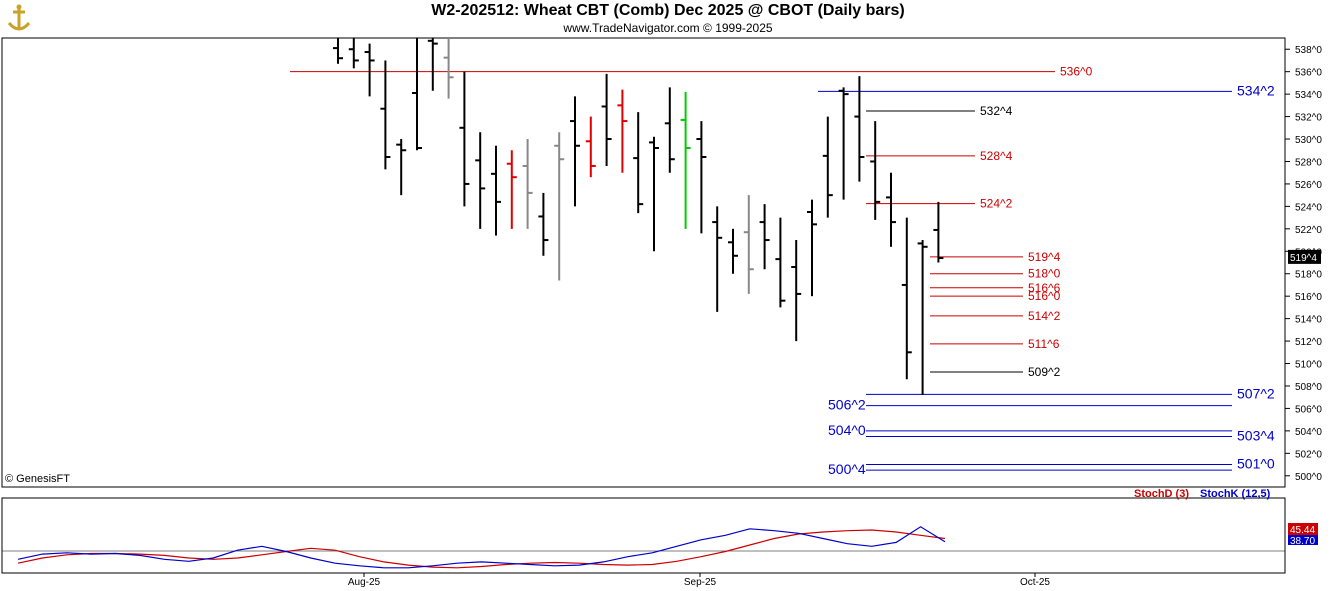 This screenshot has height=591, width=1336. I want to click on level-label: 507^2, so click(1256, 393).